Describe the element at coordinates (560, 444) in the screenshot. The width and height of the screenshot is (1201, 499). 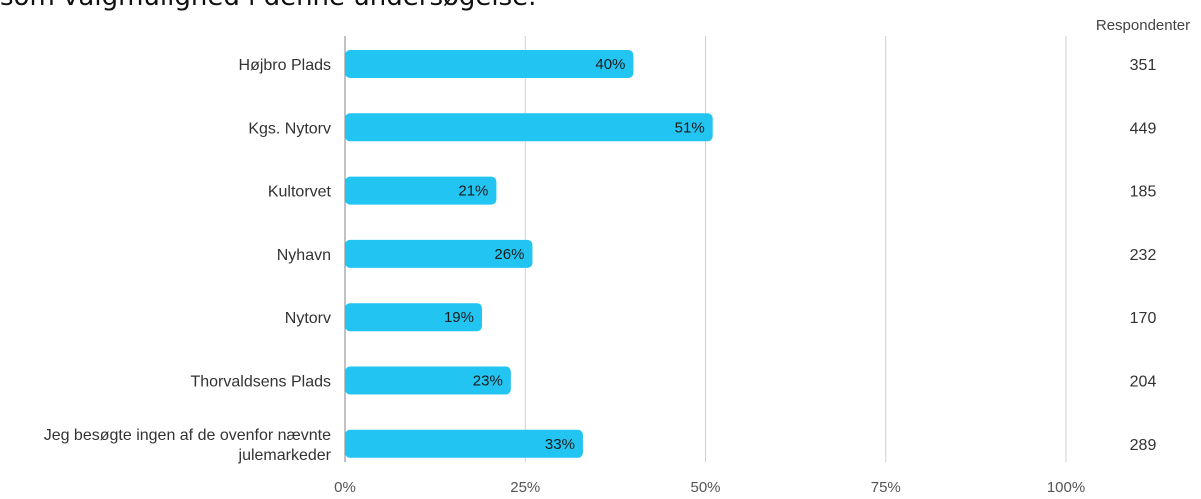
I see `bar-value-label: 33%` at that location.